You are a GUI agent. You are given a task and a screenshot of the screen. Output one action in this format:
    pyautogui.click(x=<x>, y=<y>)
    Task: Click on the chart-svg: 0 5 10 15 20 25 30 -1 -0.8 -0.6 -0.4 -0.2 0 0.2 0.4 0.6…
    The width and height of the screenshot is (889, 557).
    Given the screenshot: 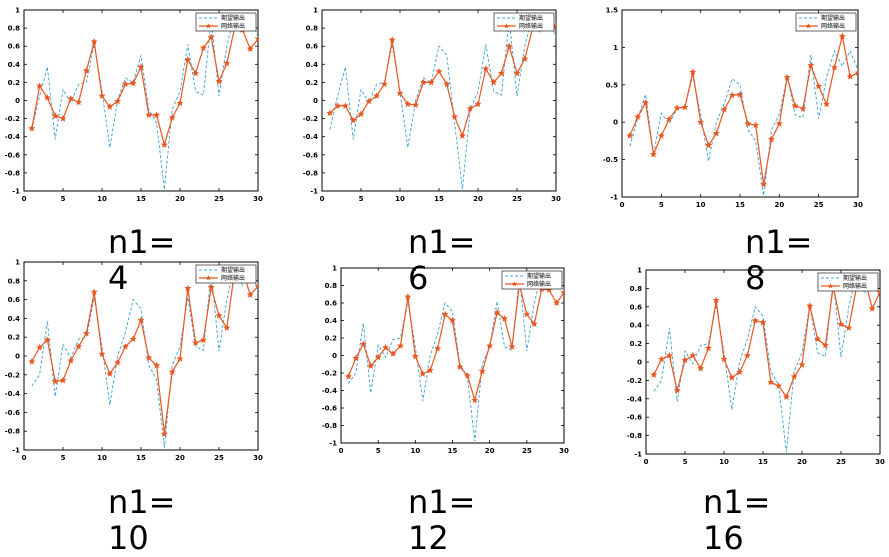 What is the action you would take?
    pyautogui.click(x=445, y=360)
    